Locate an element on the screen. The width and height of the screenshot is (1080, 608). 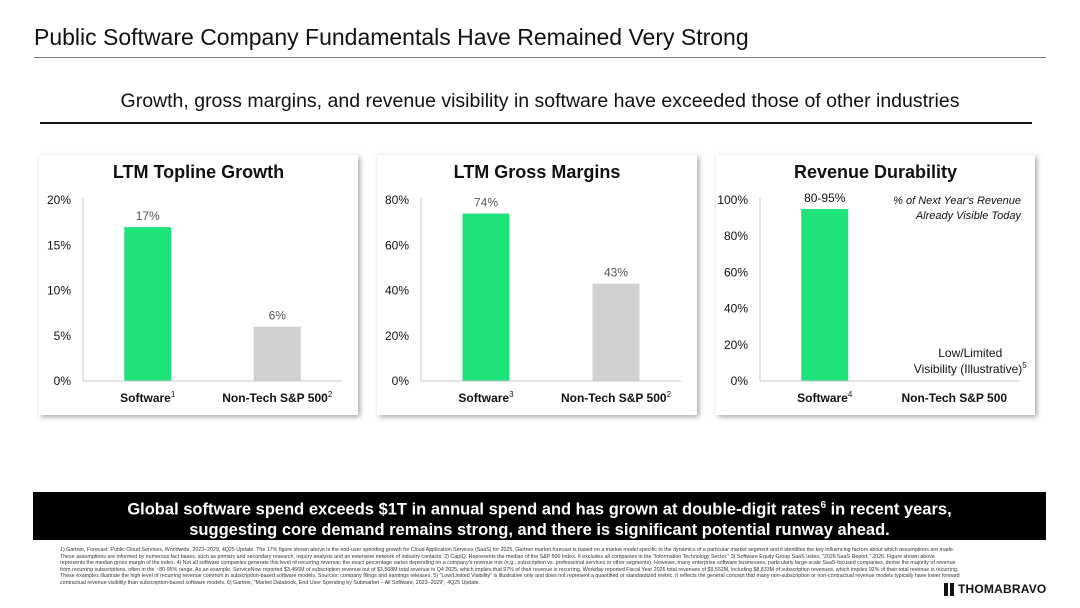
y-tick-label: 10% is located at coordinates (59, 291).